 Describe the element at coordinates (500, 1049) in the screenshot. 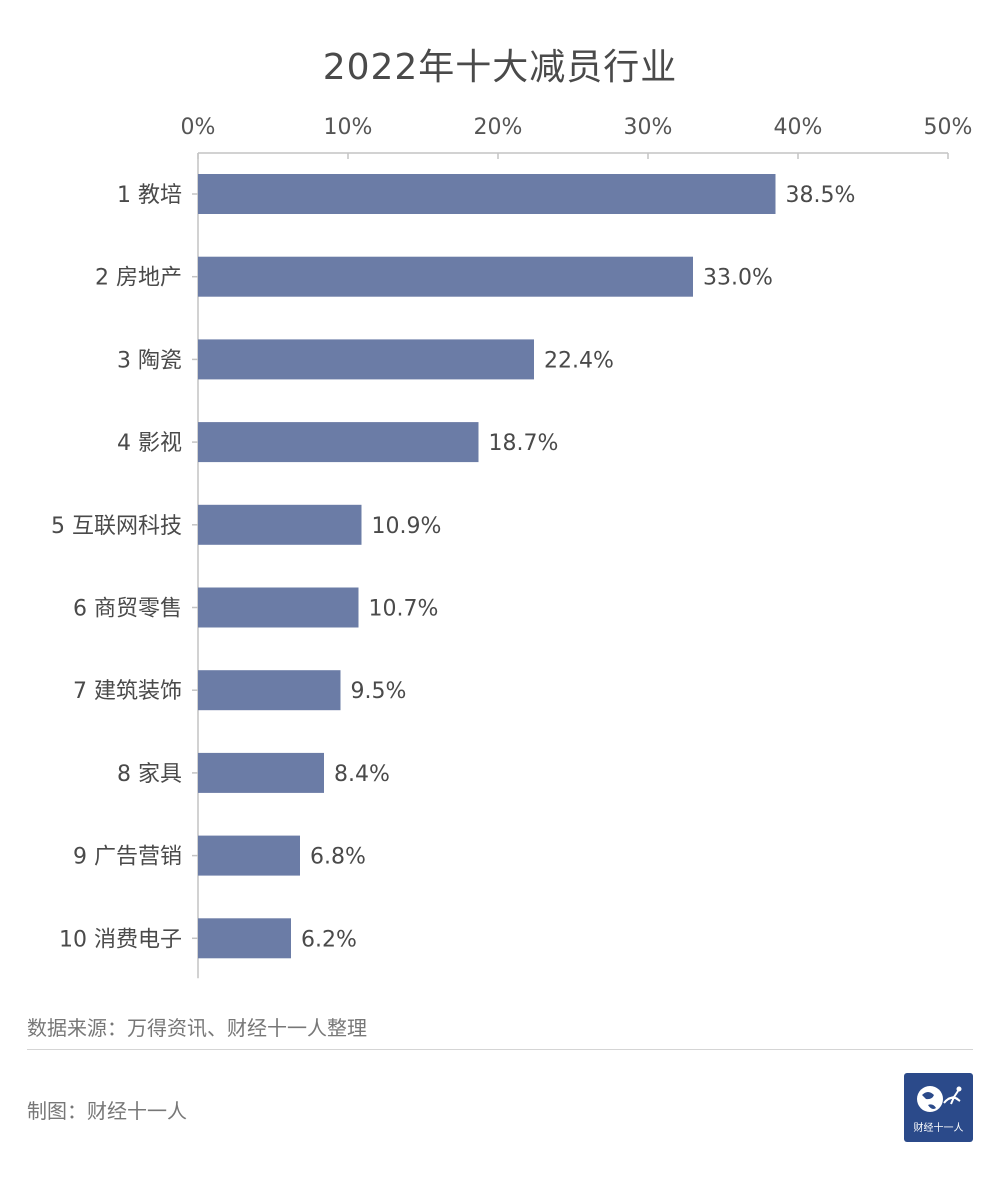

I see `footer-divider` at that location.